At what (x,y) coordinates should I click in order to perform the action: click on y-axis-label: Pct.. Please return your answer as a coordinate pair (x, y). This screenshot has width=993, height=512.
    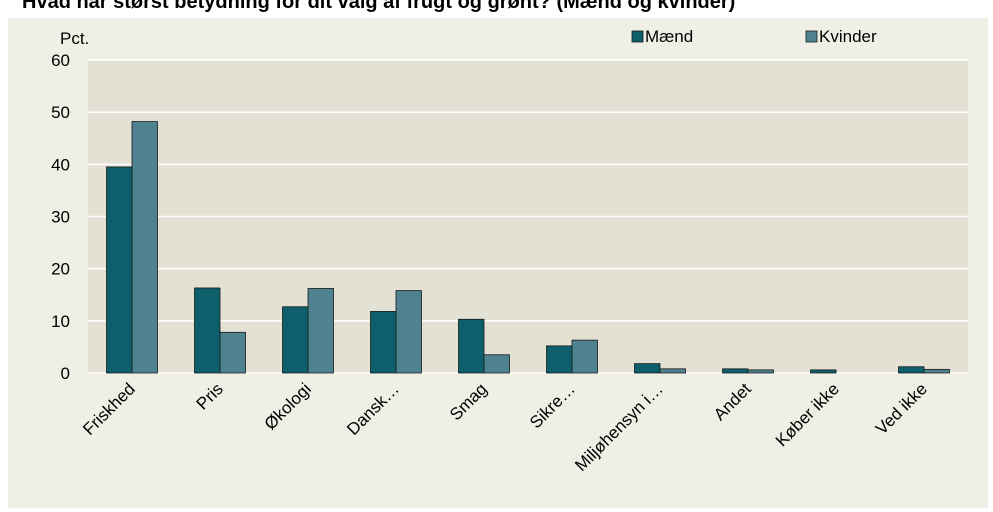
    Looking at the image, I should click on (74, 38).